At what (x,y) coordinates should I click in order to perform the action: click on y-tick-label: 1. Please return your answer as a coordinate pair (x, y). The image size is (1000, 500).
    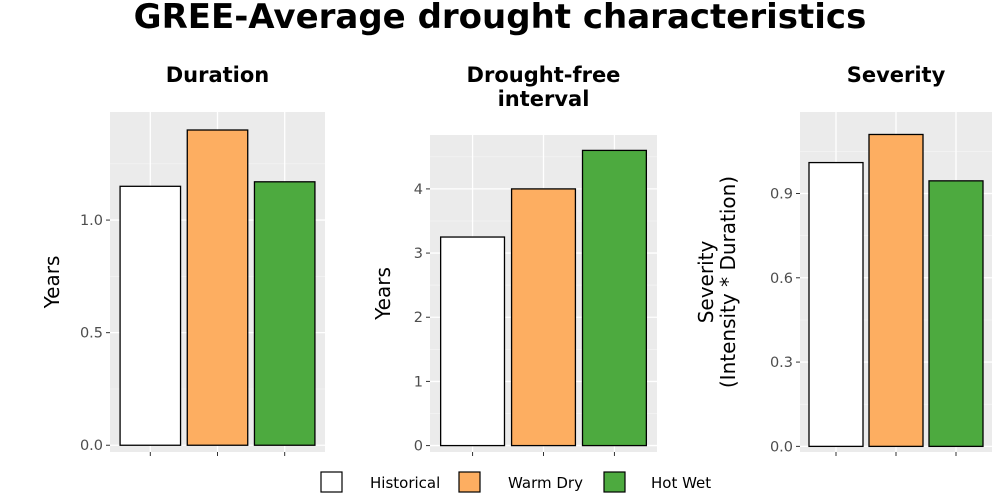
    Looking at the image, I should click on (418, 382).